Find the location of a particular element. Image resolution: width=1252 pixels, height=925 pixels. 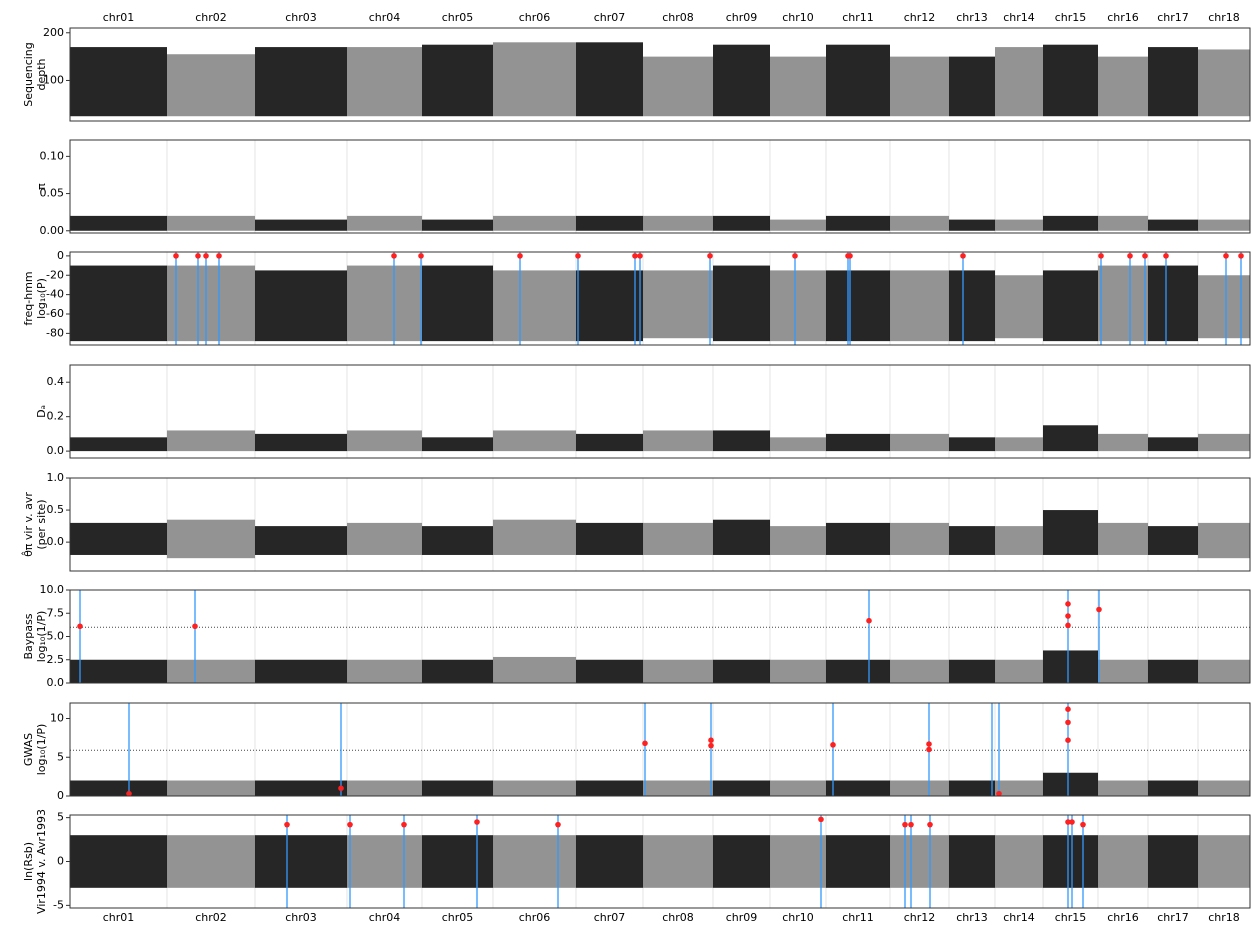

y-axis-label: log₁₀(1/P) is located at coordinates (41, 750).